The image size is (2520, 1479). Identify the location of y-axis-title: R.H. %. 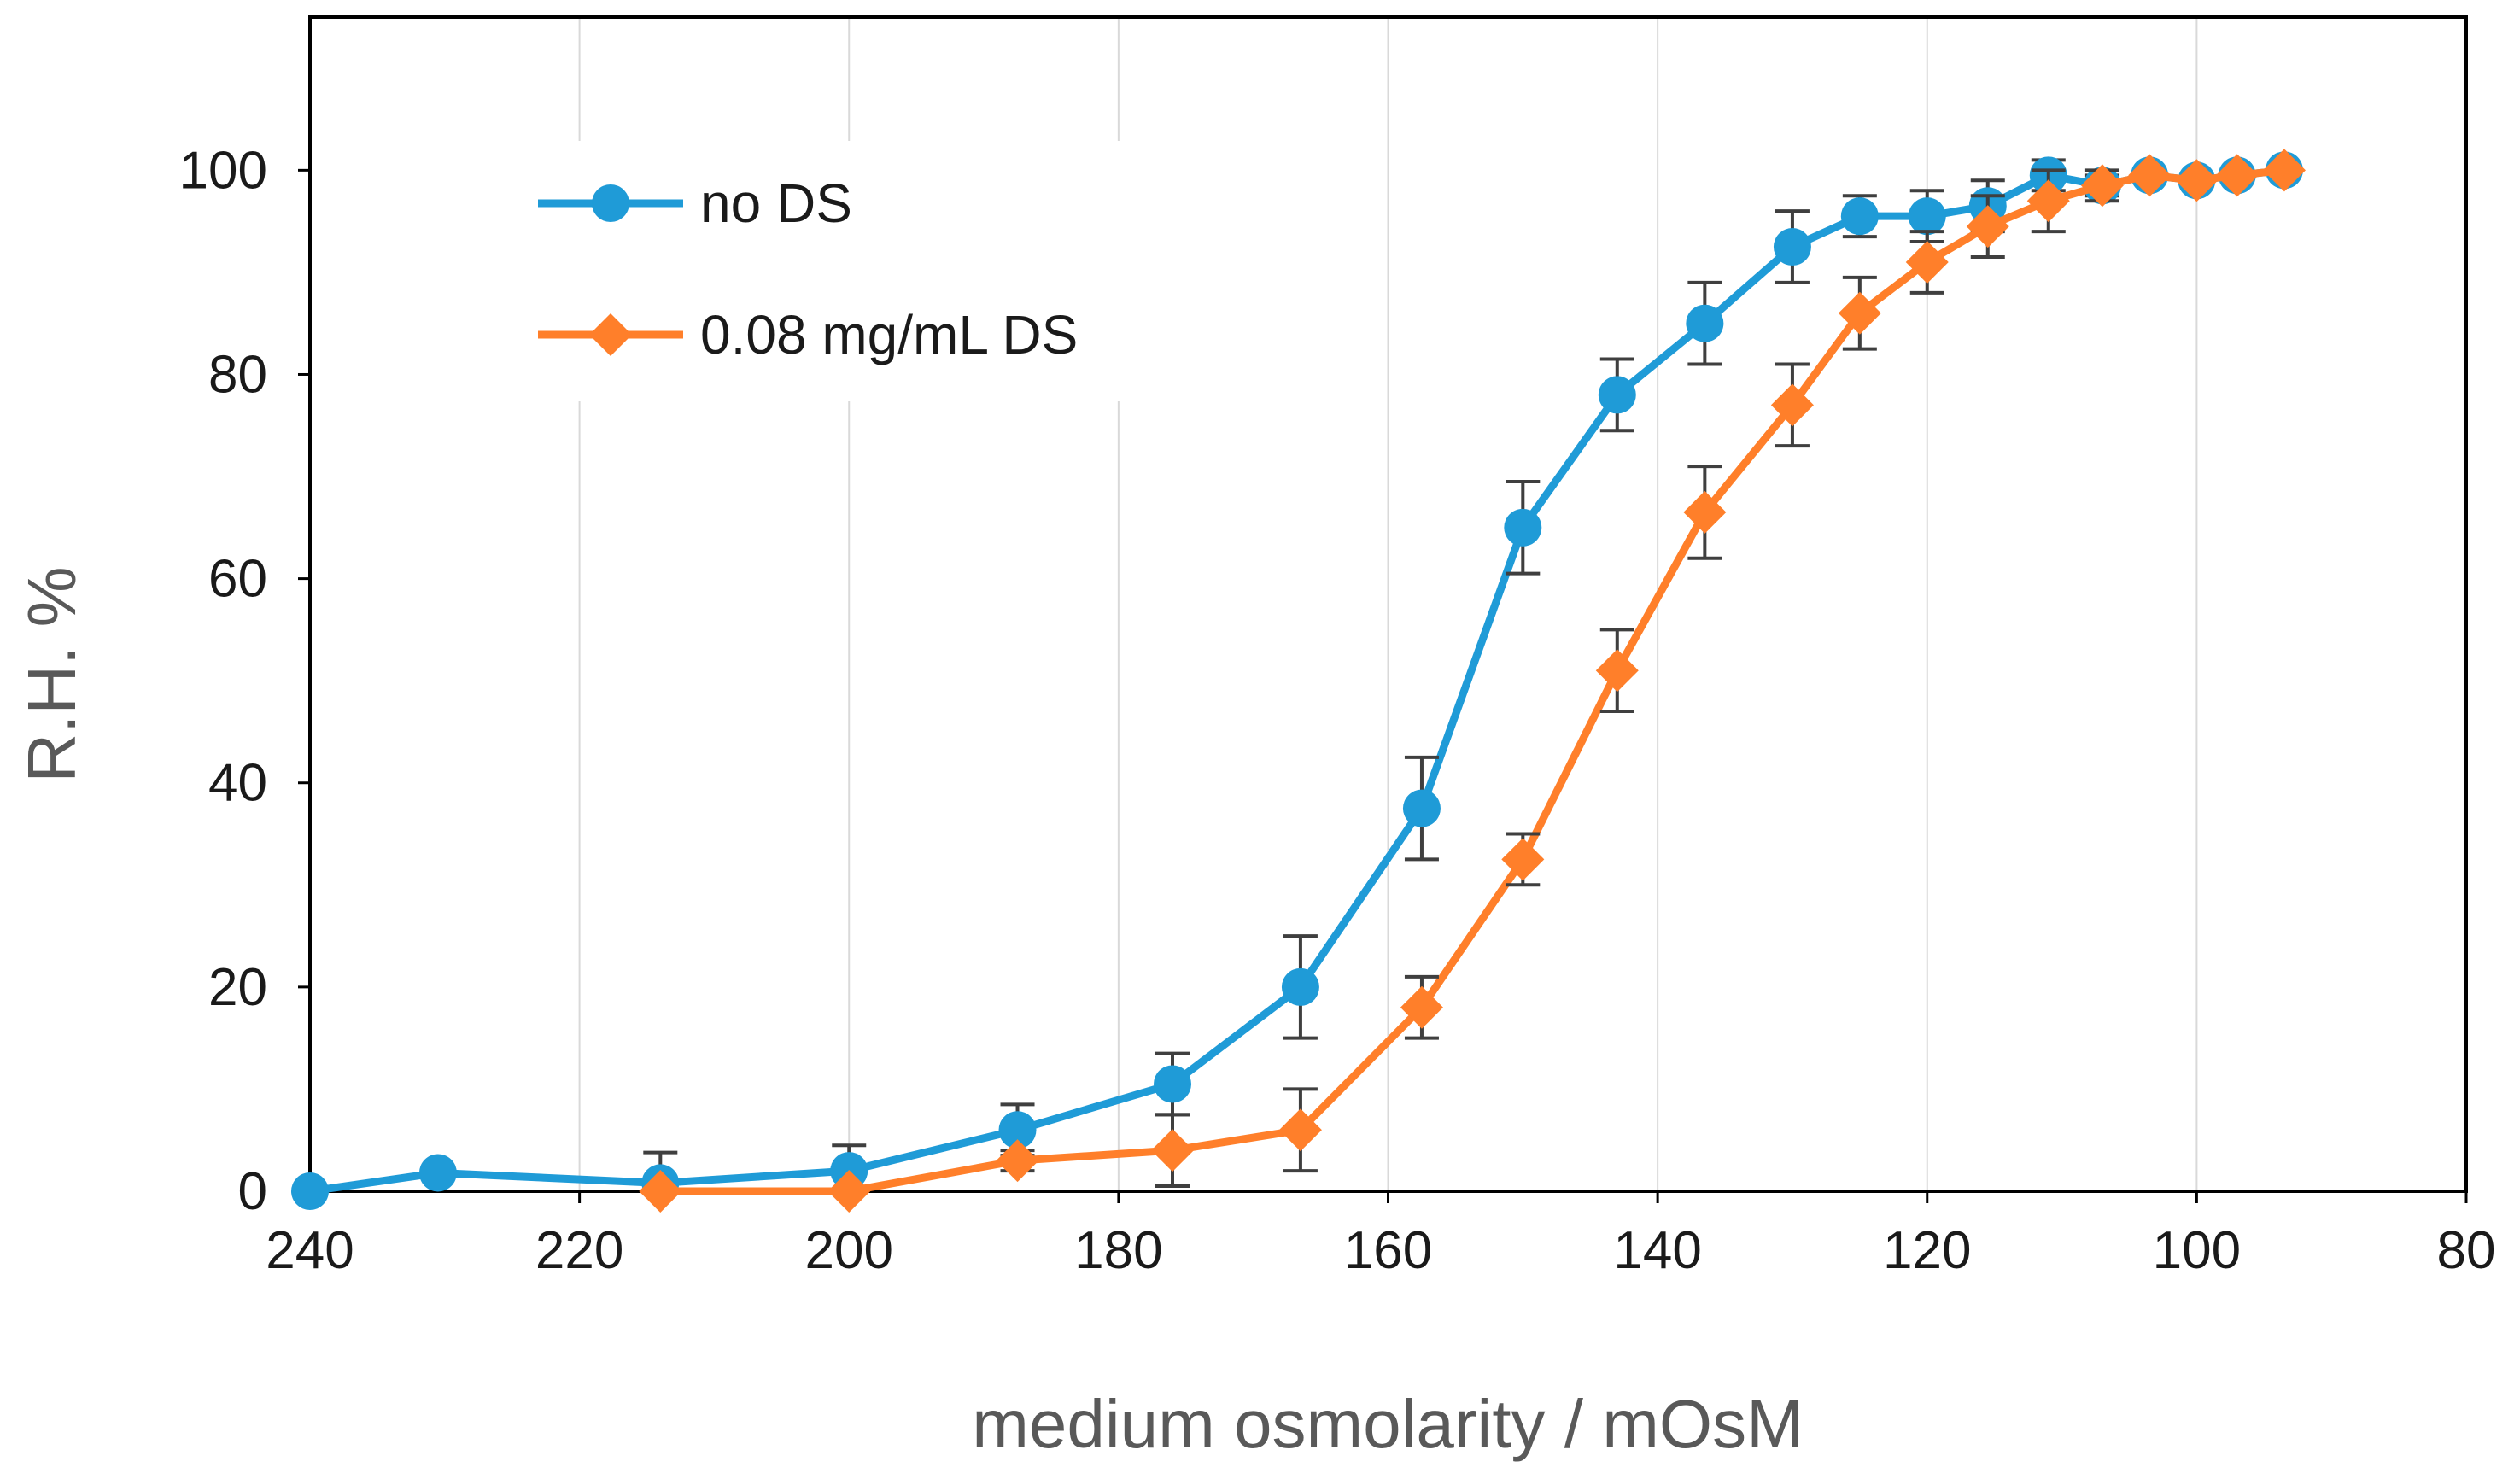
(52, 674).